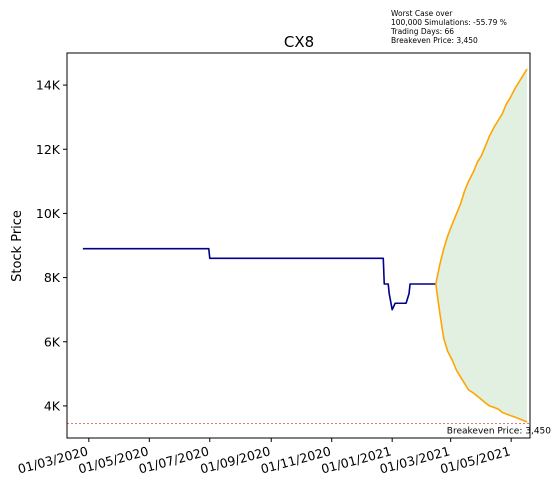  What do you see at coordinates (52, 405) in the screenshot?
I see `y-tick-label: 4K` at bounding box center [52, 405].